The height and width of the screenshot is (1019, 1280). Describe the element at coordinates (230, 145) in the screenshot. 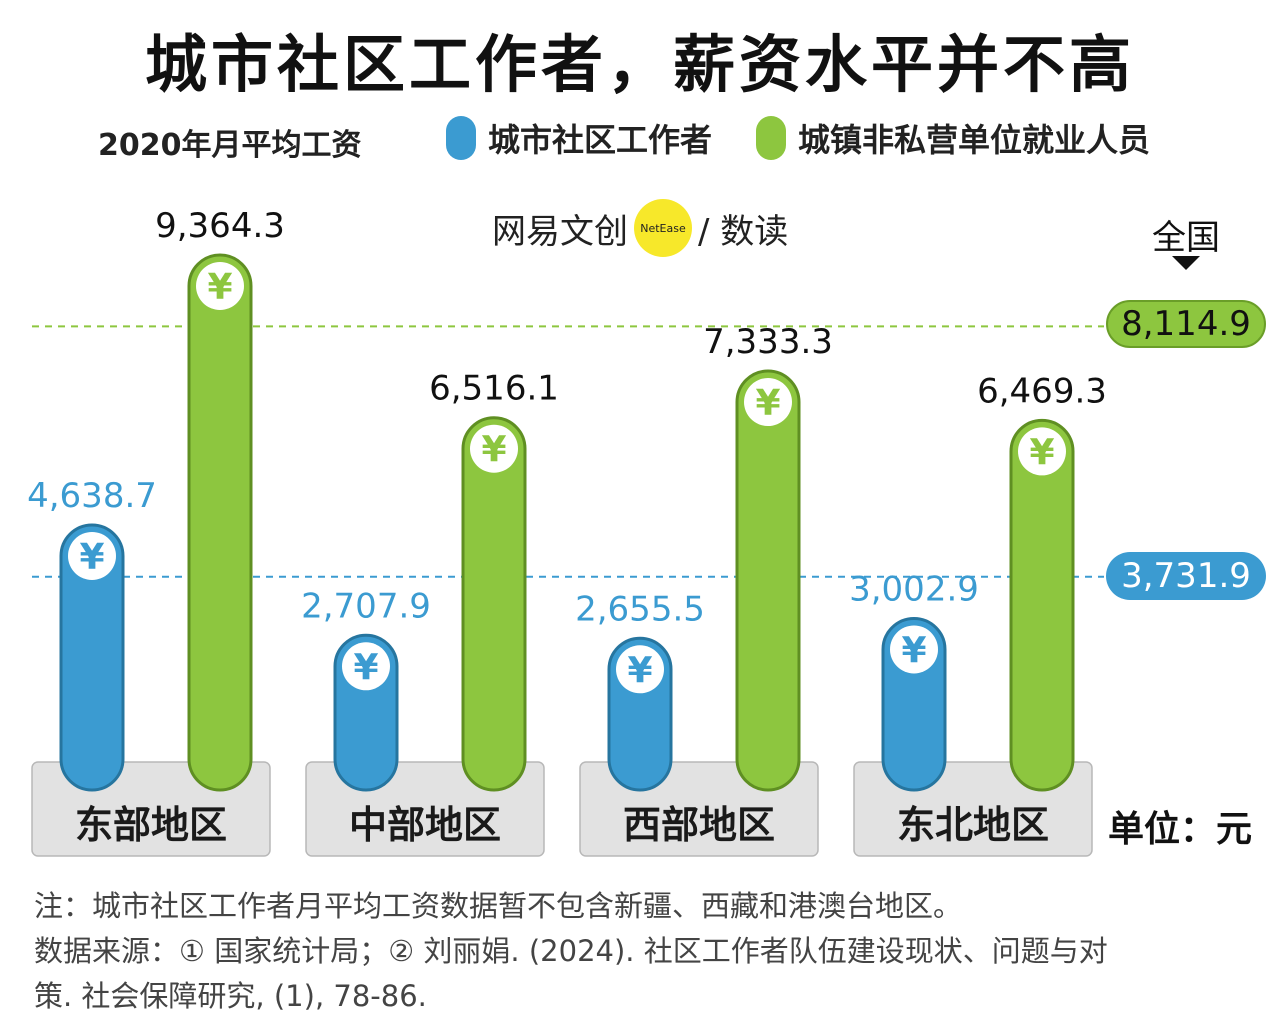

I see `chart-subtitle: 2020年月平均工资` at that location.